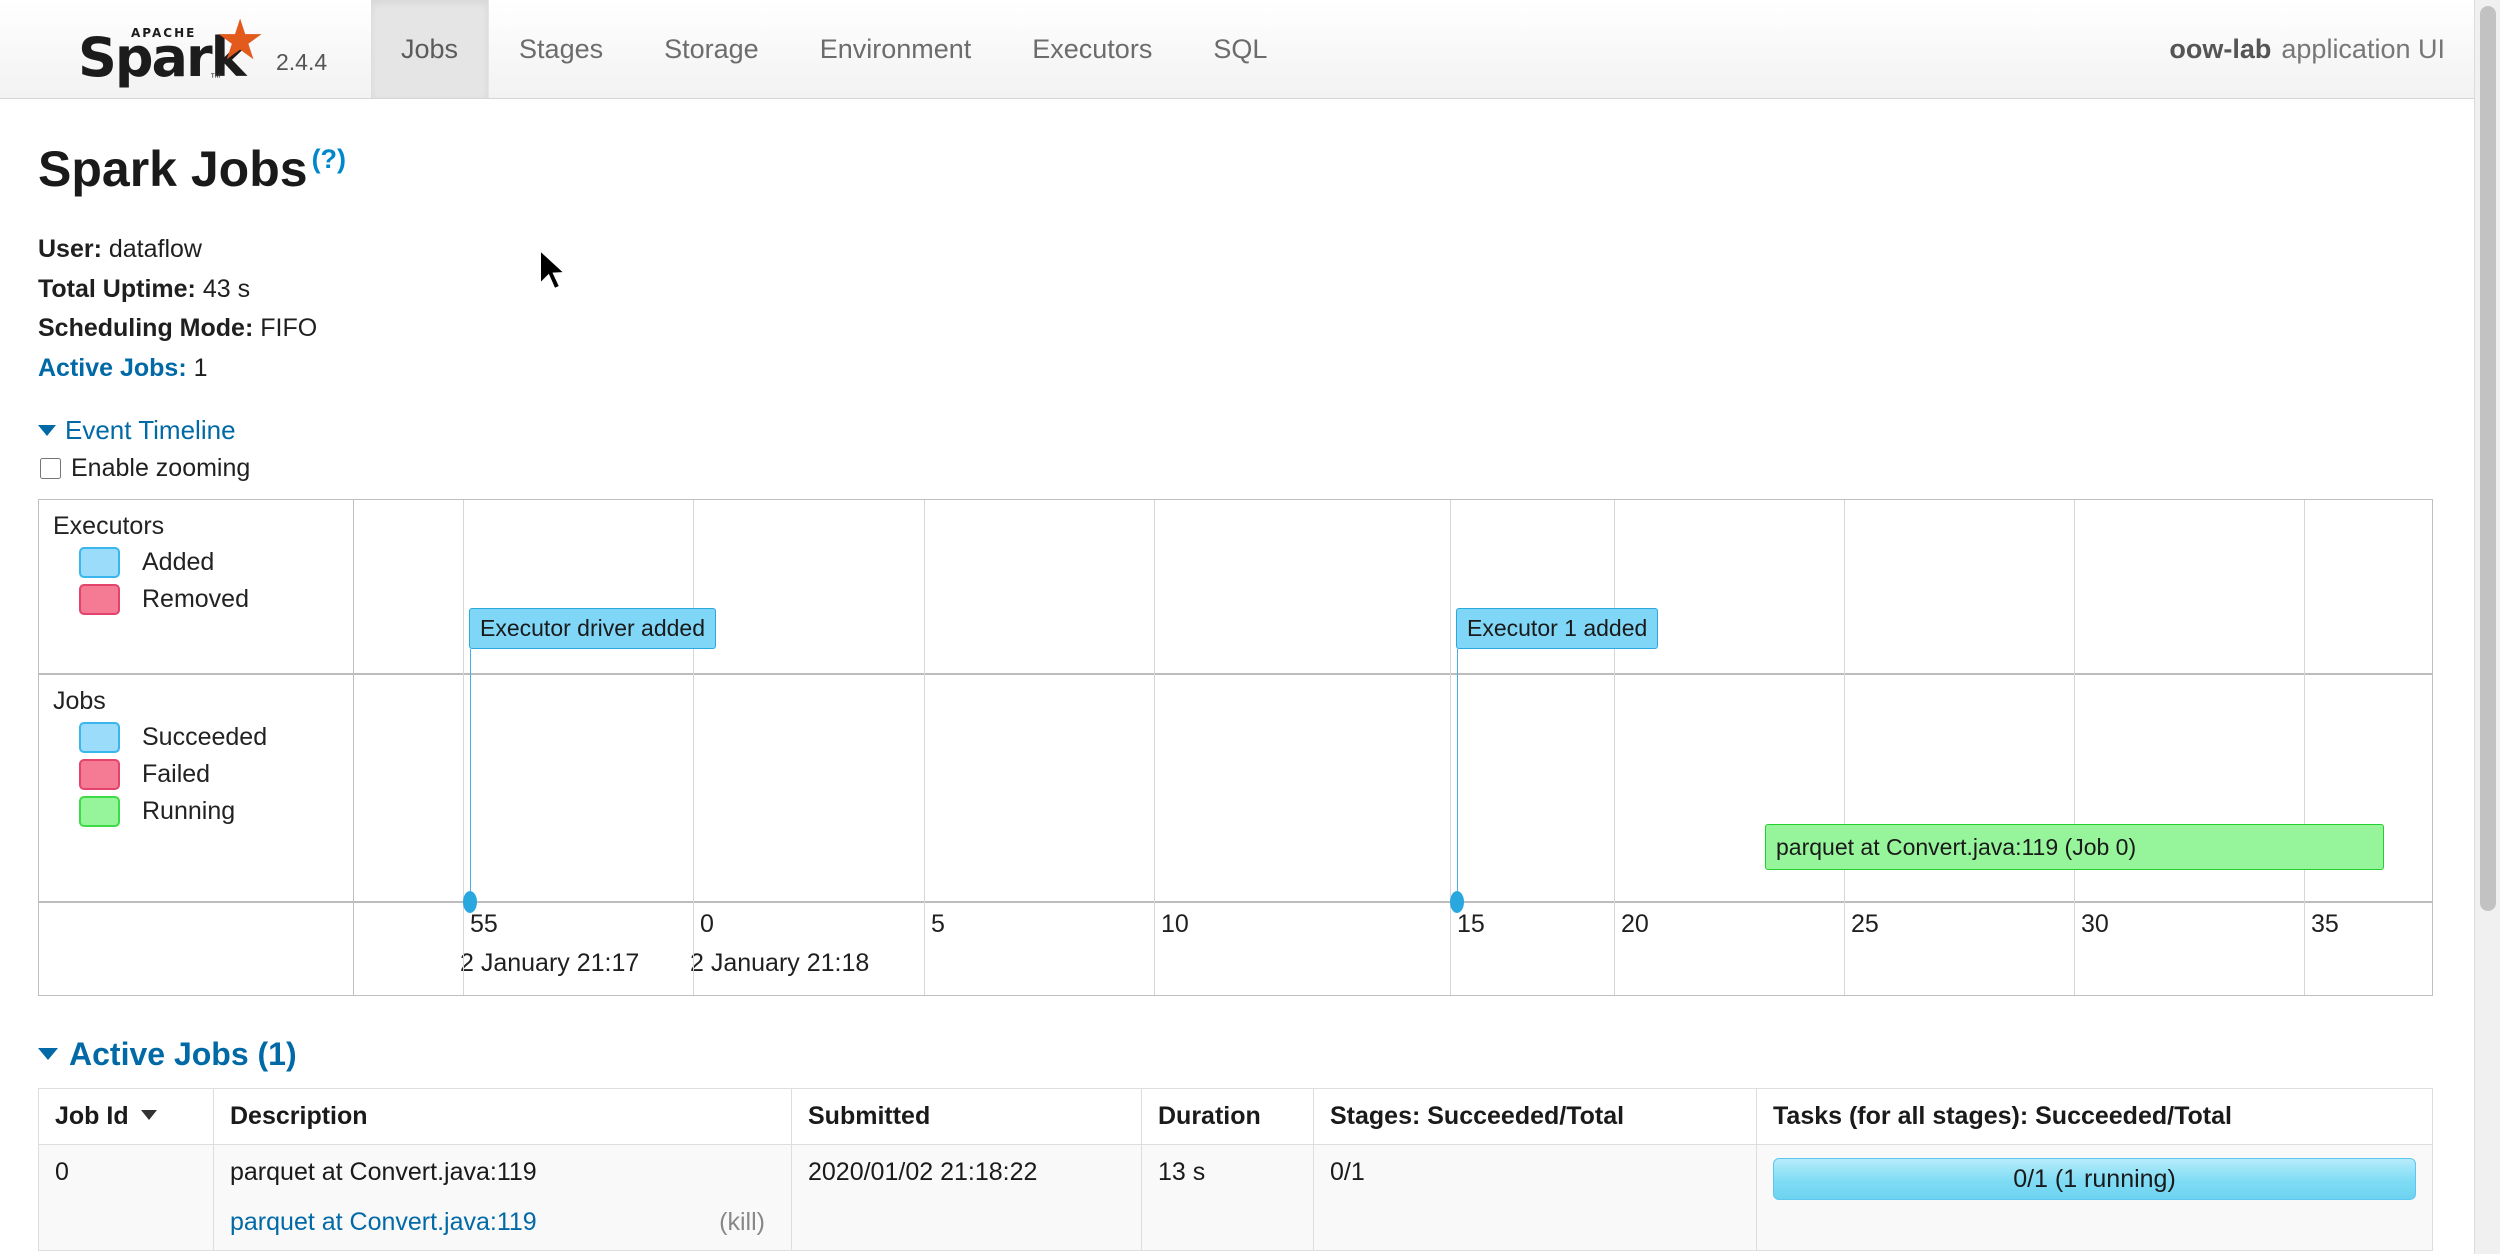  Describe the element at coordinates (1535, 1197) in the screenshot. I see `cell-stages: 0/1` at that location.